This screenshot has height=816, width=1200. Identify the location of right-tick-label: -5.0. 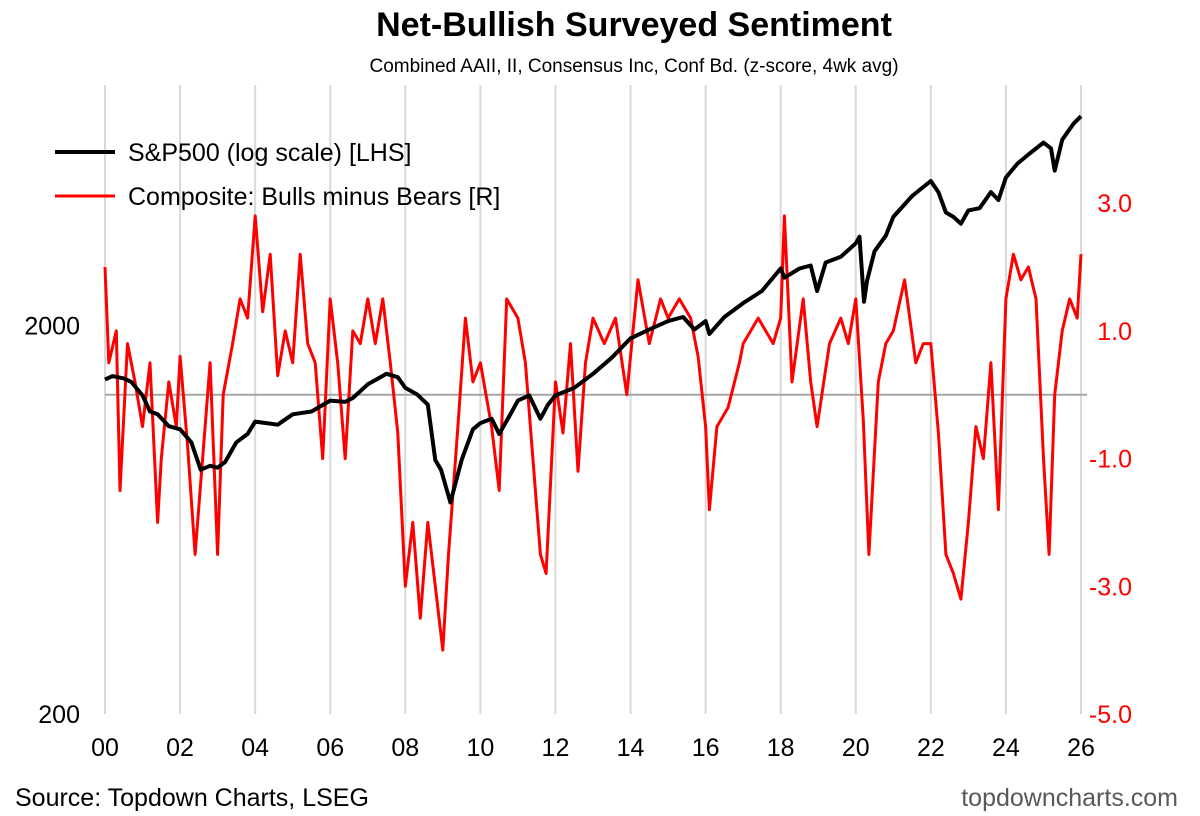
(1110, 715).